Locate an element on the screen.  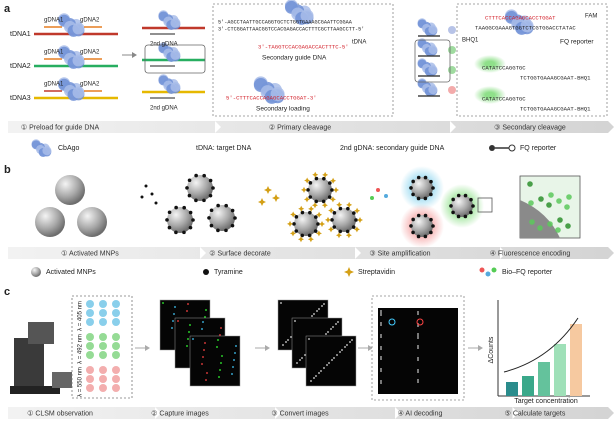
step-label: ① CLSM observation is located at coordinates (60, 413).